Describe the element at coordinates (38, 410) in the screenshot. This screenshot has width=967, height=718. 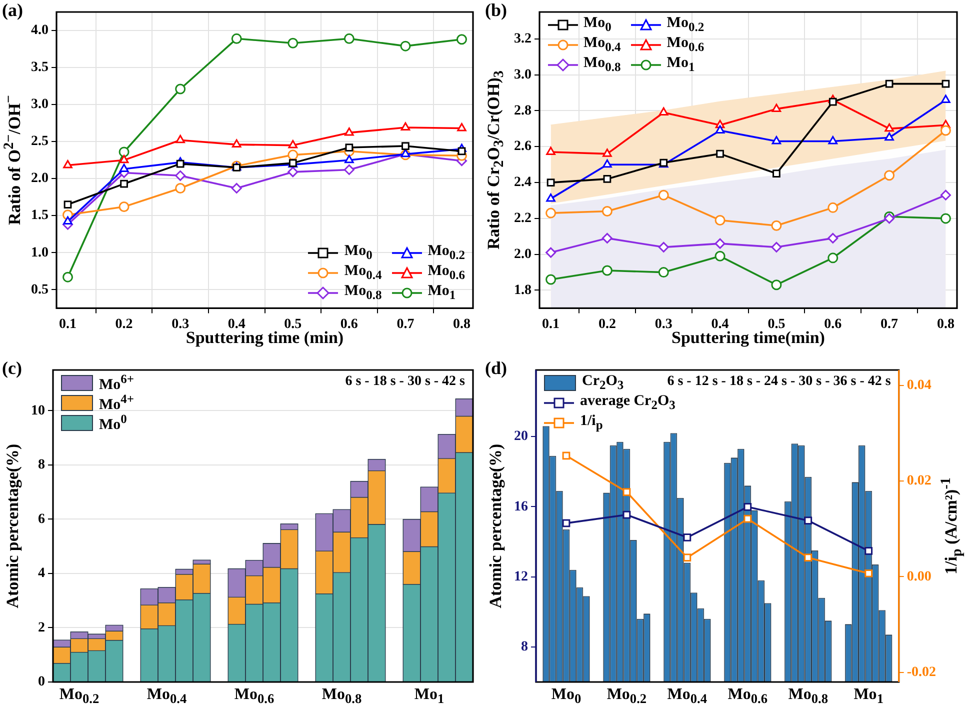
I see `y-tick-label: 10` at that location.